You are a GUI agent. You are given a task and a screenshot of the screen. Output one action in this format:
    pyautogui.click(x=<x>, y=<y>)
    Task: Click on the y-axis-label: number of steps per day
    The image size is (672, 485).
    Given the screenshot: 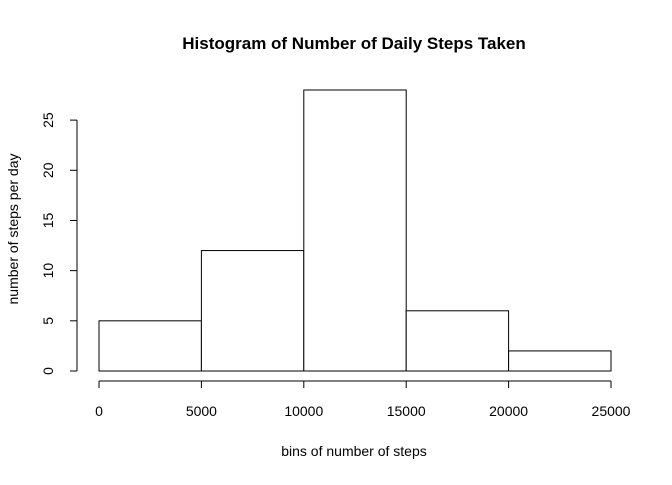 What is the action you would take?
    pyautogui.click(x=13, y=229)
    